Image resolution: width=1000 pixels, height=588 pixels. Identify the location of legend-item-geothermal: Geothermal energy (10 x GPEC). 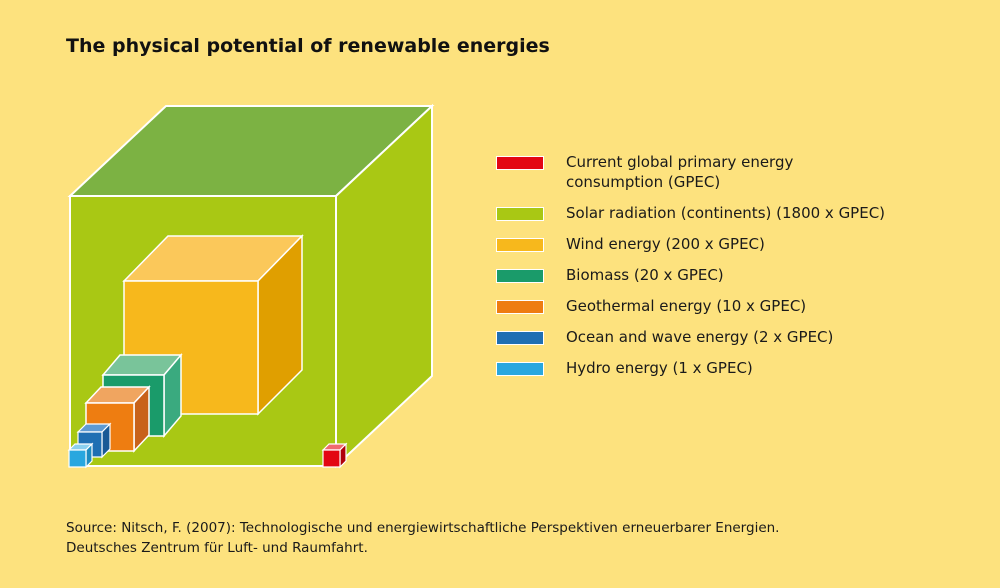
(731, 306).